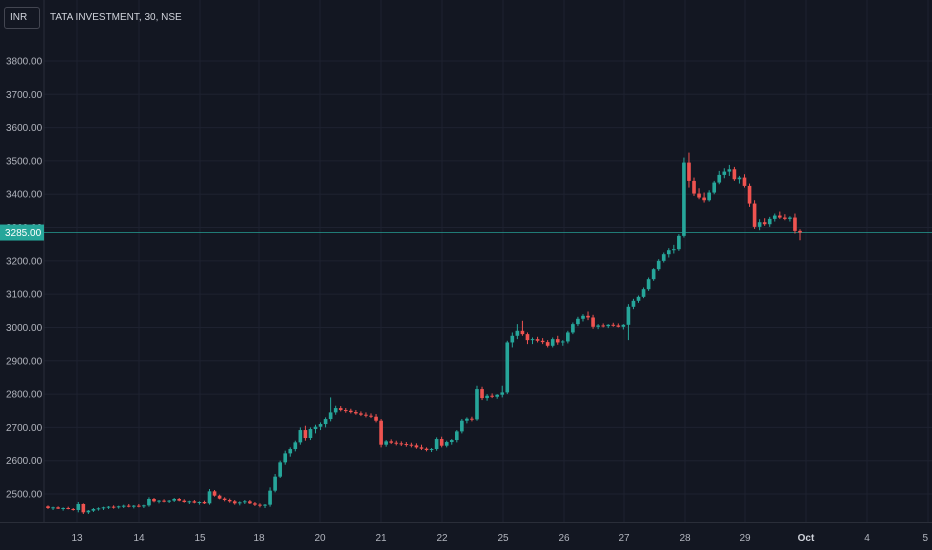  I want to click on x-tick-label: 25, so click(503, 538).